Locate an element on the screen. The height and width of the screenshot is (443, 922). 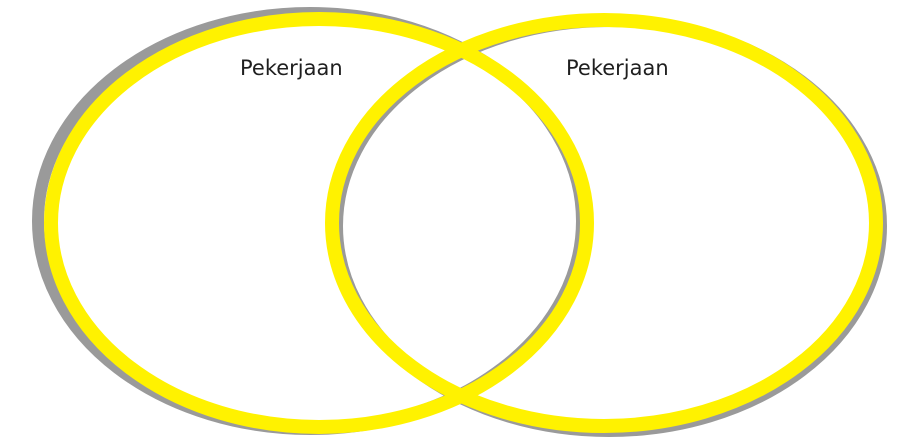
left-circle-label: Pekerjaan is located at coordinates (291, 68).